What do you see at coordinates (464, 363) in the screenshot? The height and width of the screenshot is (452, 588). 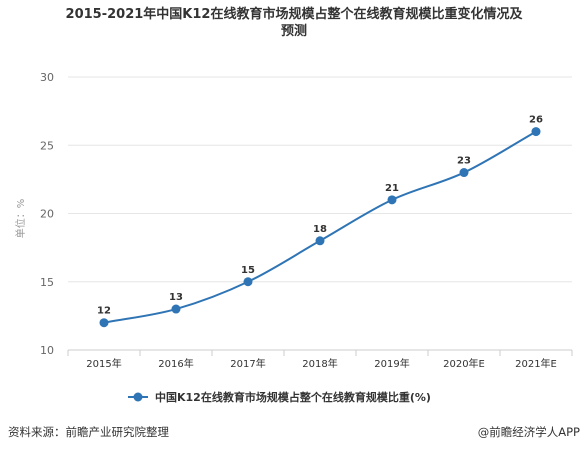 I see `x-tick-label-5: 2020年E` at bounding box center [464, 363].